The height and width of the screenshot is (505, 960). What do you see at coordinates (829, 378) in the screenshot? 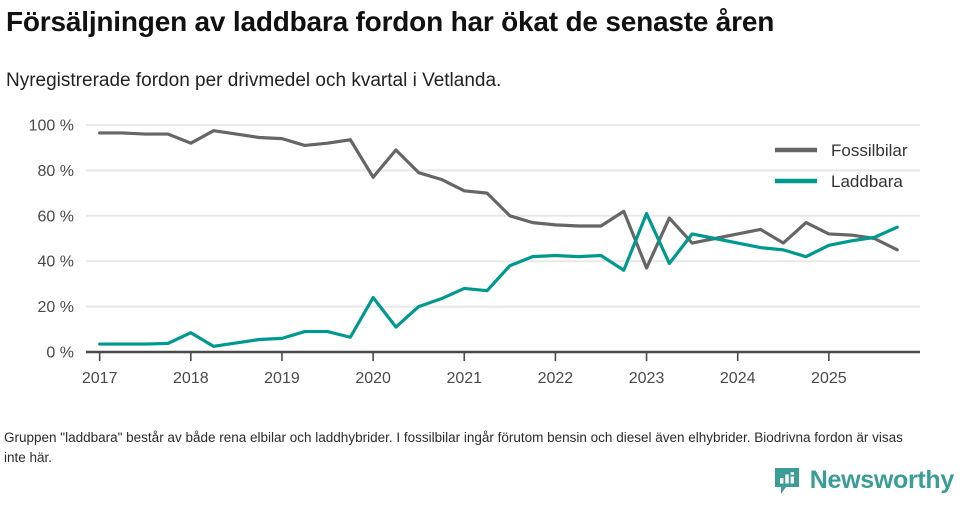
I see `x-axis-tick-label: 2025` at bounding box center [829, 378].